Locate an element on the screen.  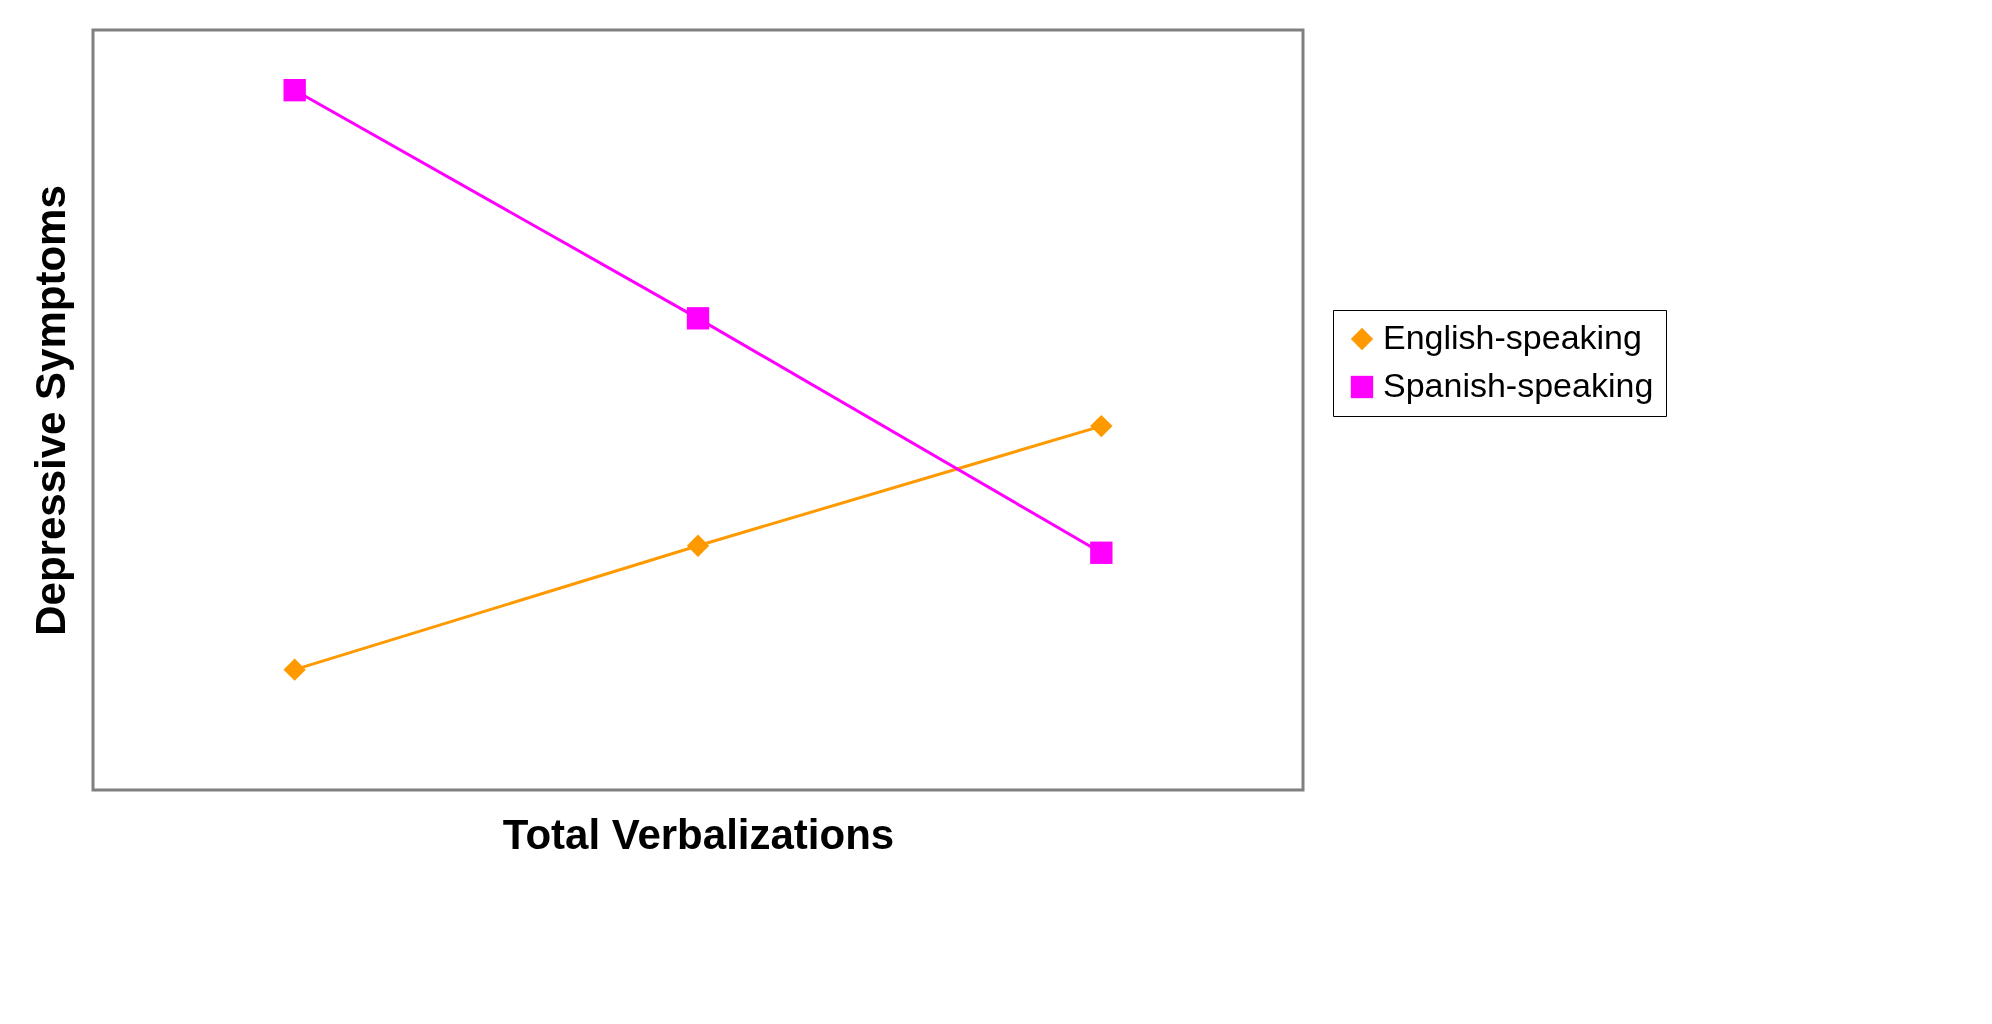
y-axis-title: Depressive Symptoms is located at coordinates (50, 410).